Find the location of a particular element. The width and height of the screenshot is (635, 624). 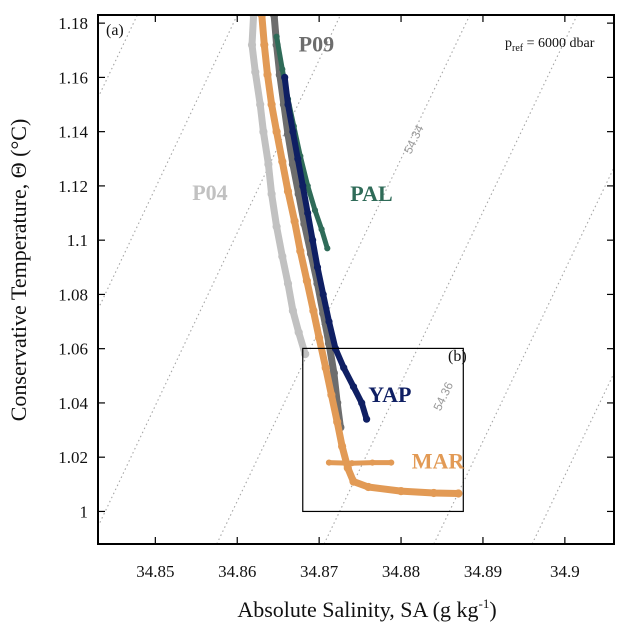

x-tick-label-6: 34.9 is located at coordinates (565, 571).